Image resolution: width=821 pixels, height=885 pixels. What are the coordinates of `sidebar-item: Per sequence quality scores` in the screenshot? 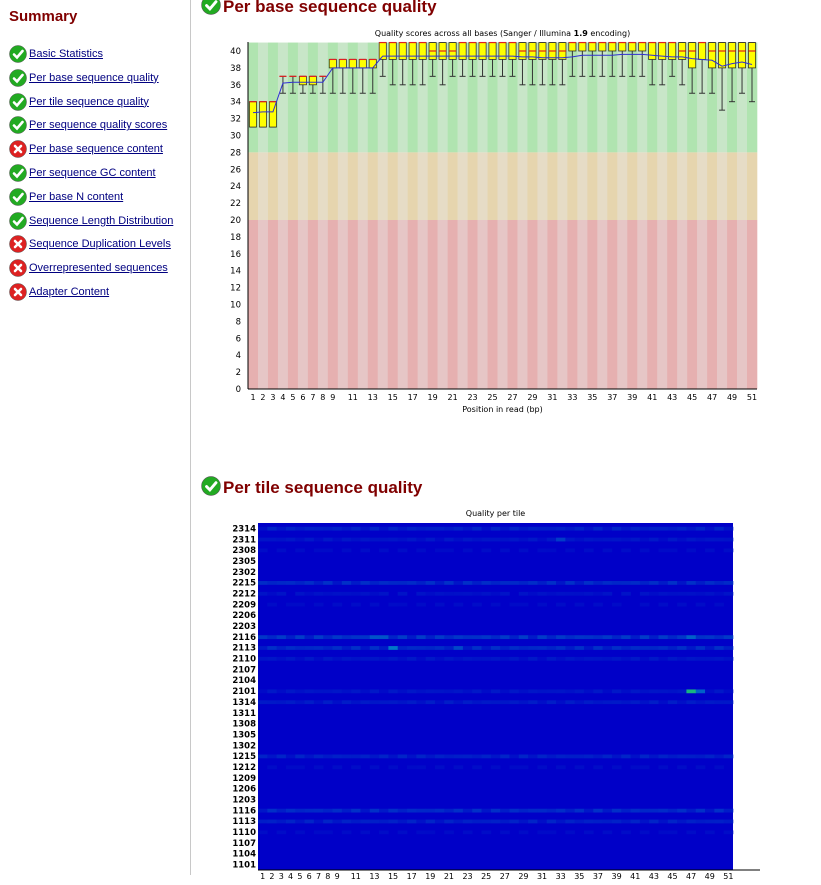 It's located at (88, 125).